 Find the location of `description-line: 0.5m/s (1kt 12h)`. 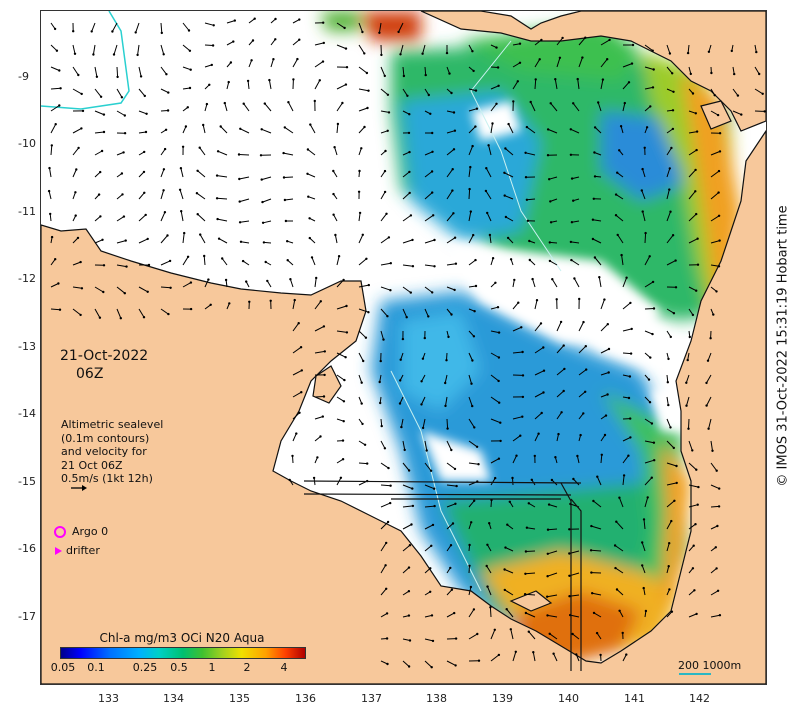

description-line: 0.5m/s (1kt 12h) is located at coordinates (107, 478).